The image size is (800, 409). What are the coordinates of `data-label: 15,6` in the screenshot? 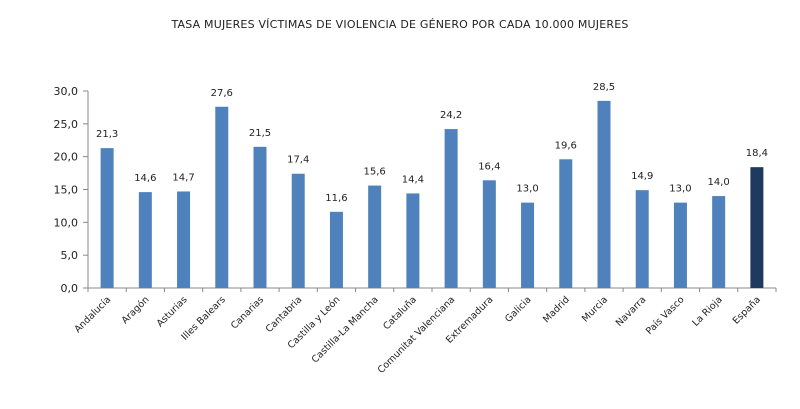 It's located at (375, 172).